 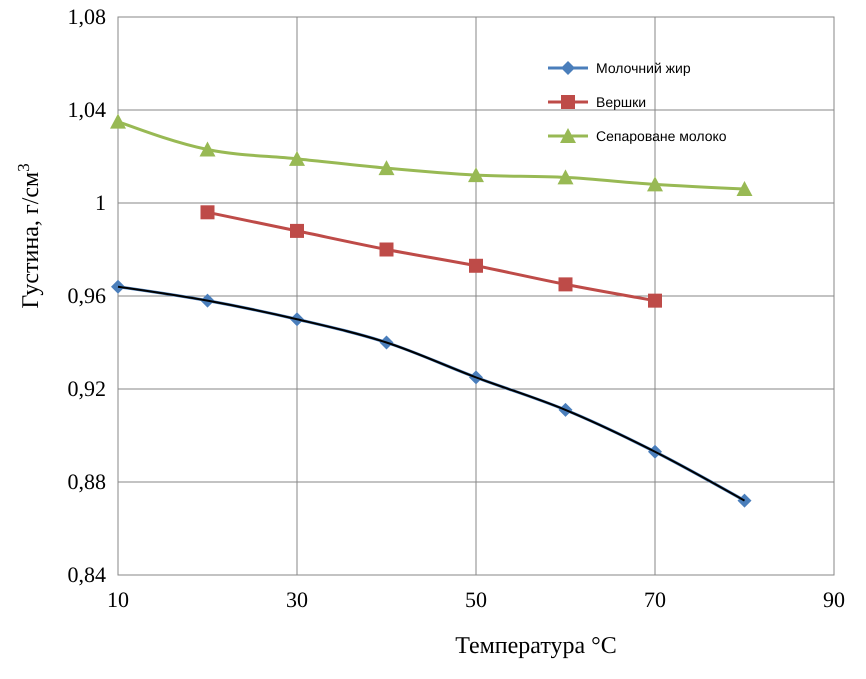 I want to click on y-tick-label: 0,88, so click(x=87, y=481).